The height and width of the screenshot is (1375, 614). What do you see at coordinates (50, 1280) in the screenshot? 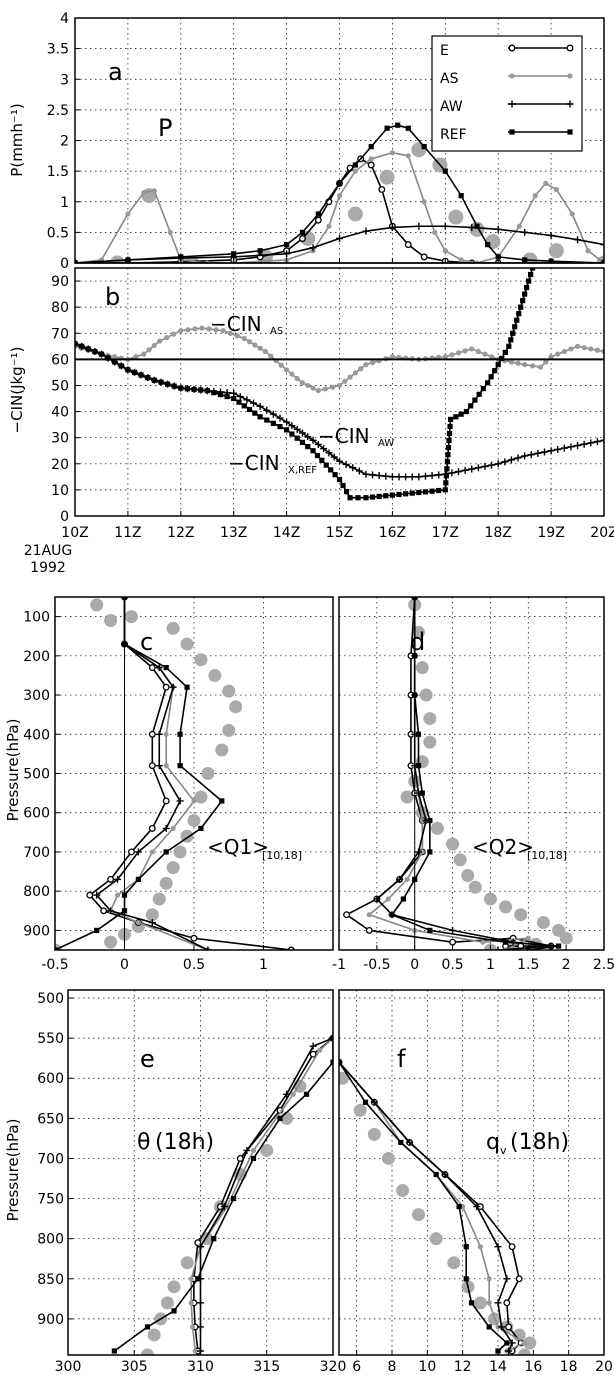
I see `y-tick-label: 850` at bounding box center [50, 1280].